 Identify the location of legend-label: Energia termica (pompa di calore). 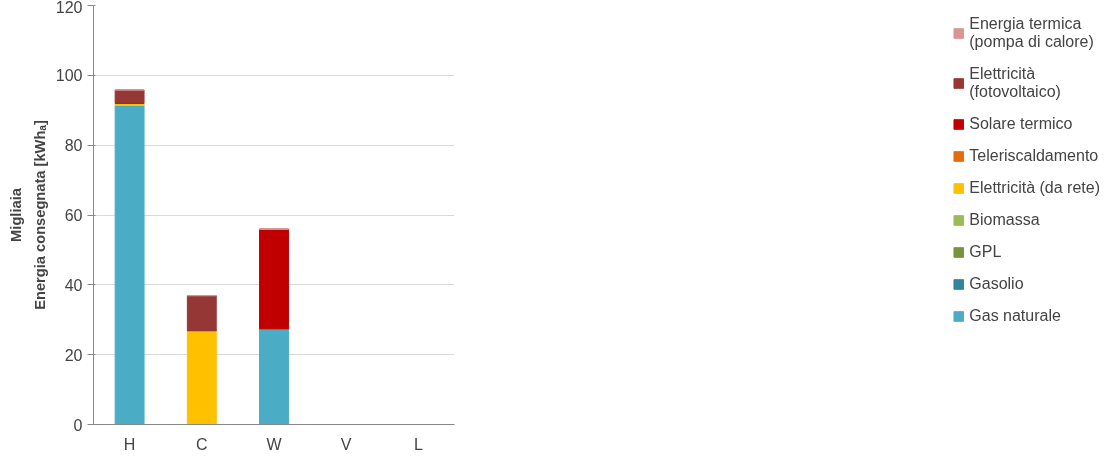
(1031, 33).